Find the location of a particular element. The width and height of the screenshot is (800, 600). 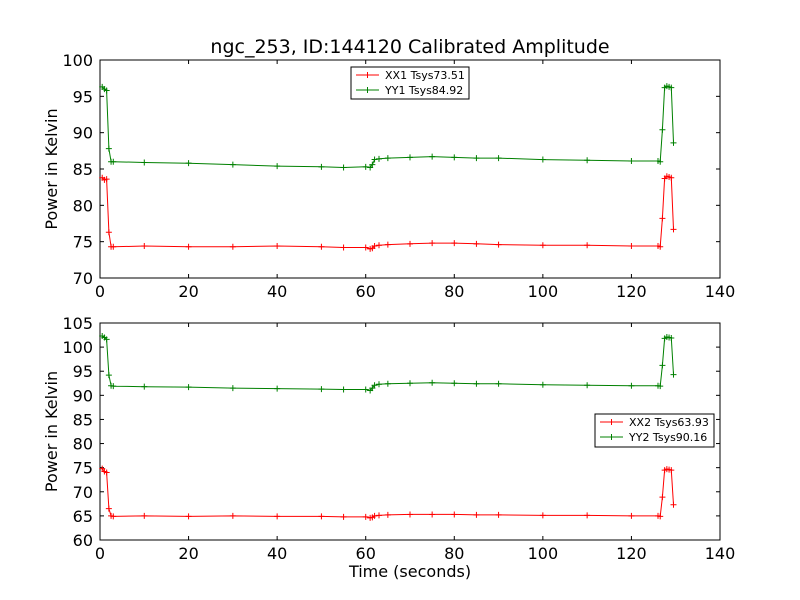

series-xx1 is located at coordinates (388, 212).